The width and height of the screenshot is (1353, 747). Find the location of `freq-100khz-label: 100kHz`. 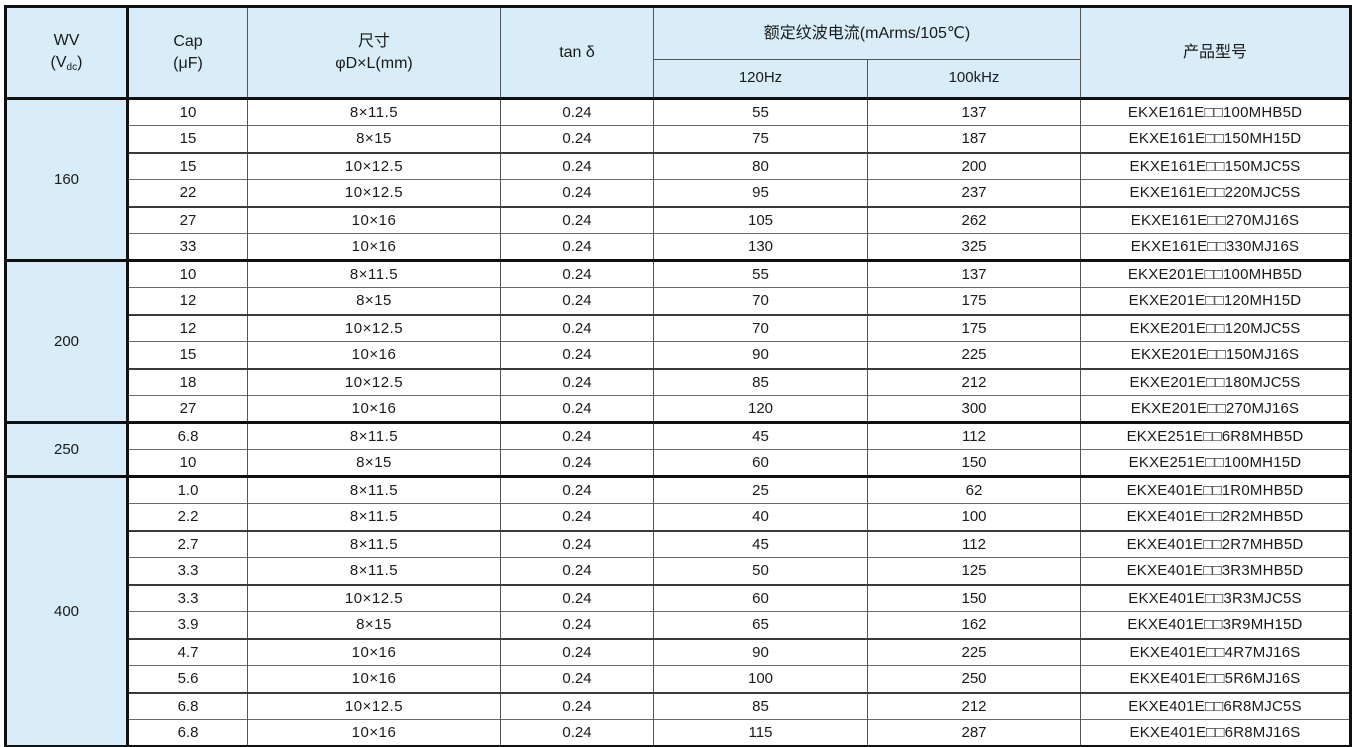

freq-100khz-label: 100kHz is located at coordinates (974, 78).